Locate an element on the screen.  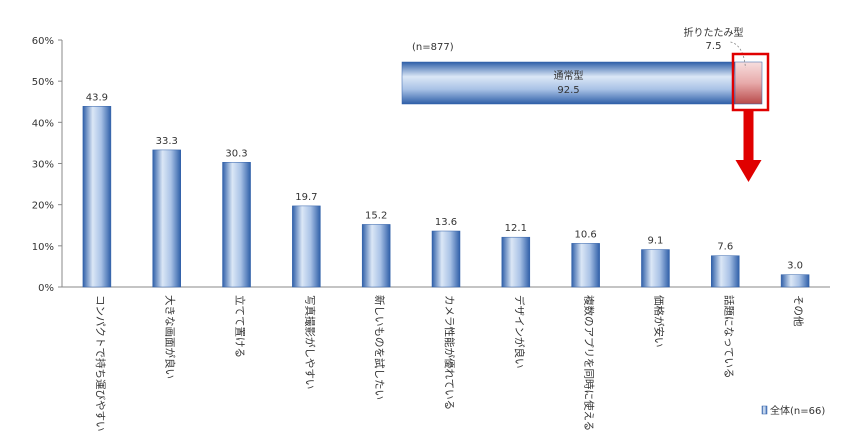
category-label: 写真撮影がしやすい is located at coordinates (309, 342).